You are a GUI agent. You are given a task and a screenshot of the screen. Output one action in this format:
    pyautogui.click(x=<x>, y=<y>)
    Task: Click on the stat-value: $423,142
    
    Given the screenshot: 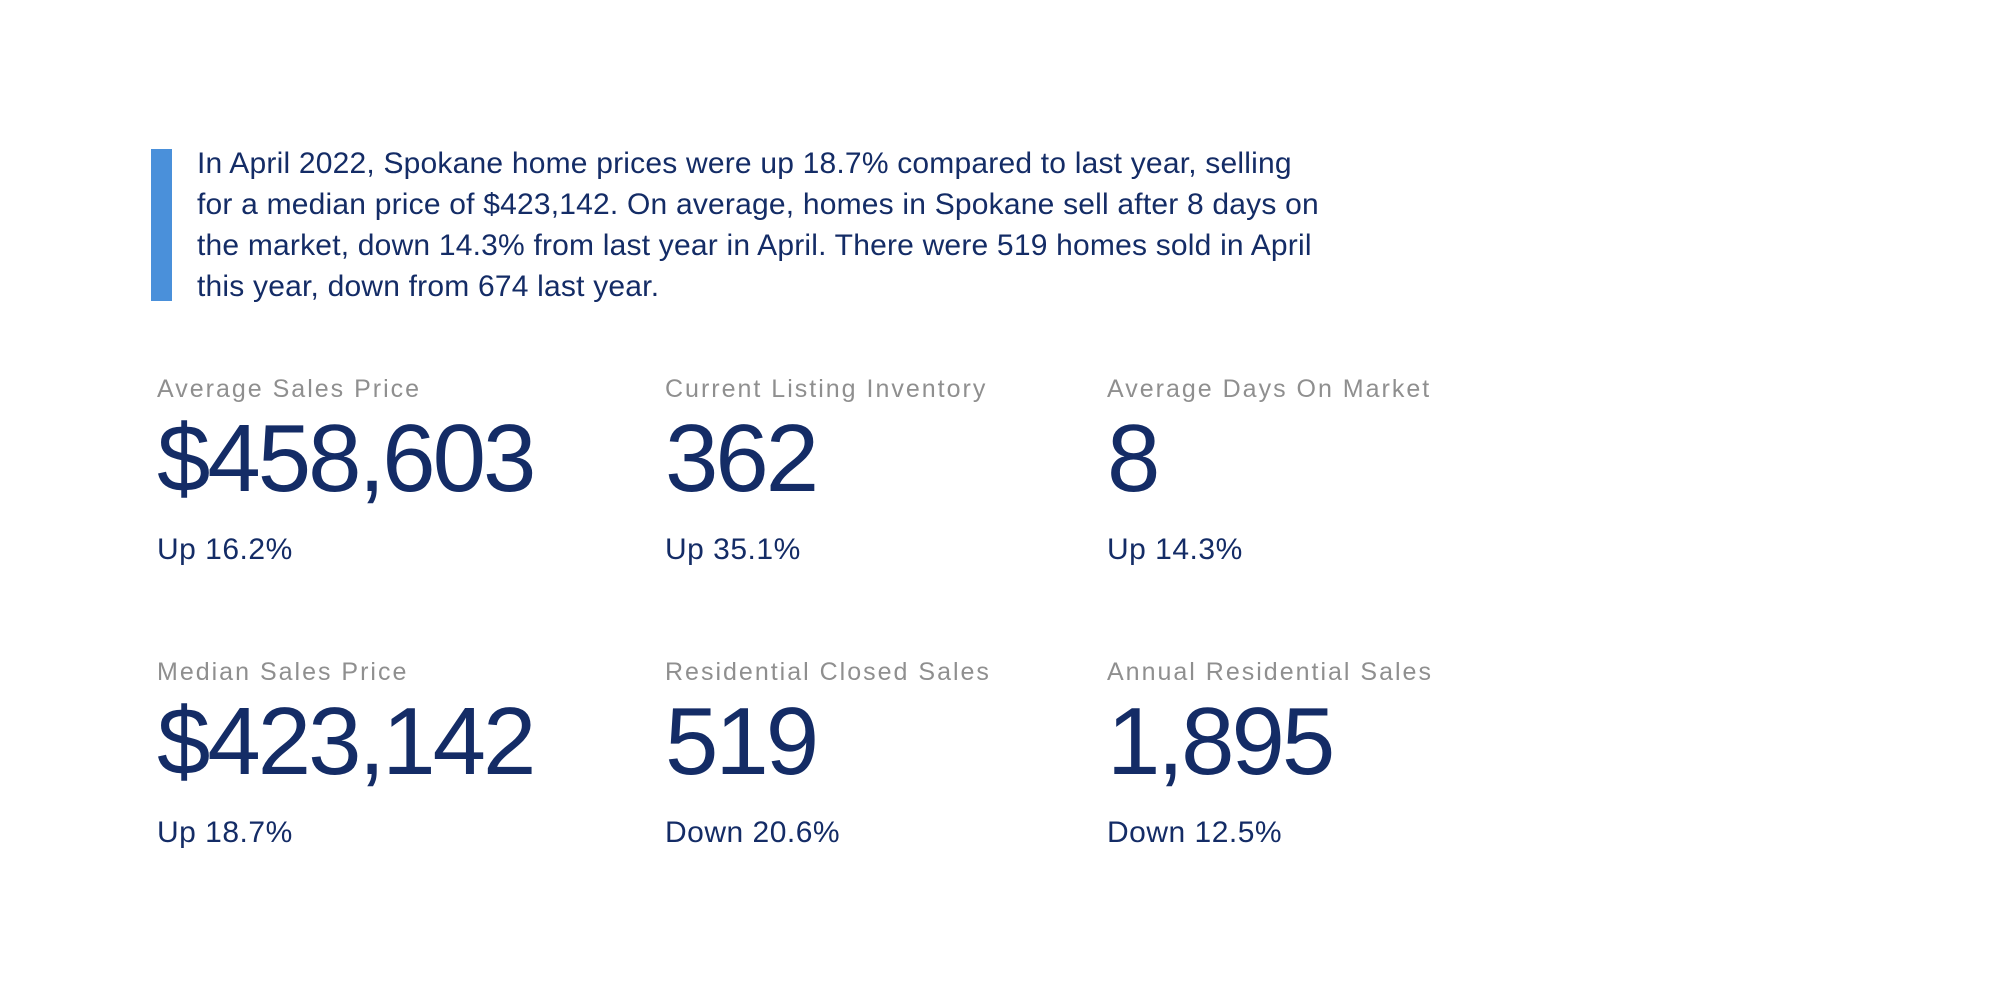 What is the action you would take?
    pyautogui.click(x=346, y=741)
    